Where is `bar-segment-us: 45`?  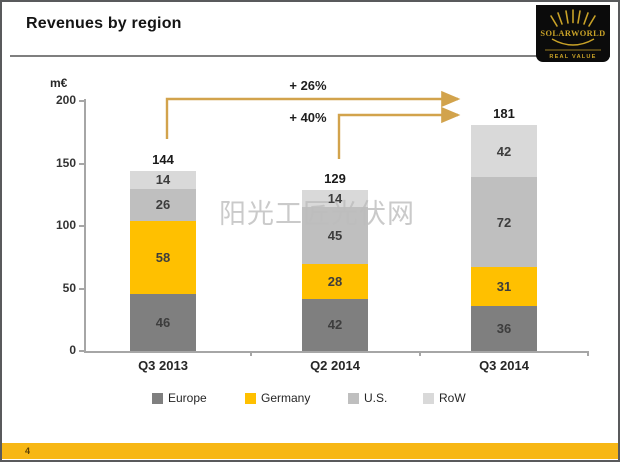 bar-segment-us: 45 is located at coordinates (335, 235).